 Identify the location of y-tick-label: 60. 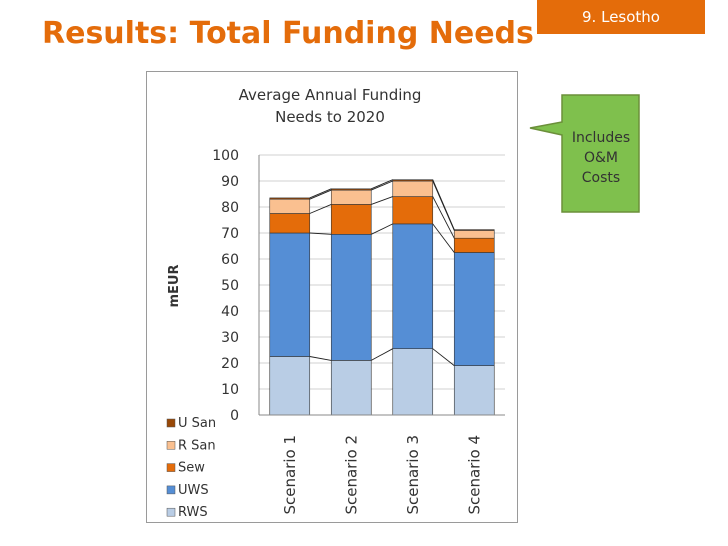
(230, 260).